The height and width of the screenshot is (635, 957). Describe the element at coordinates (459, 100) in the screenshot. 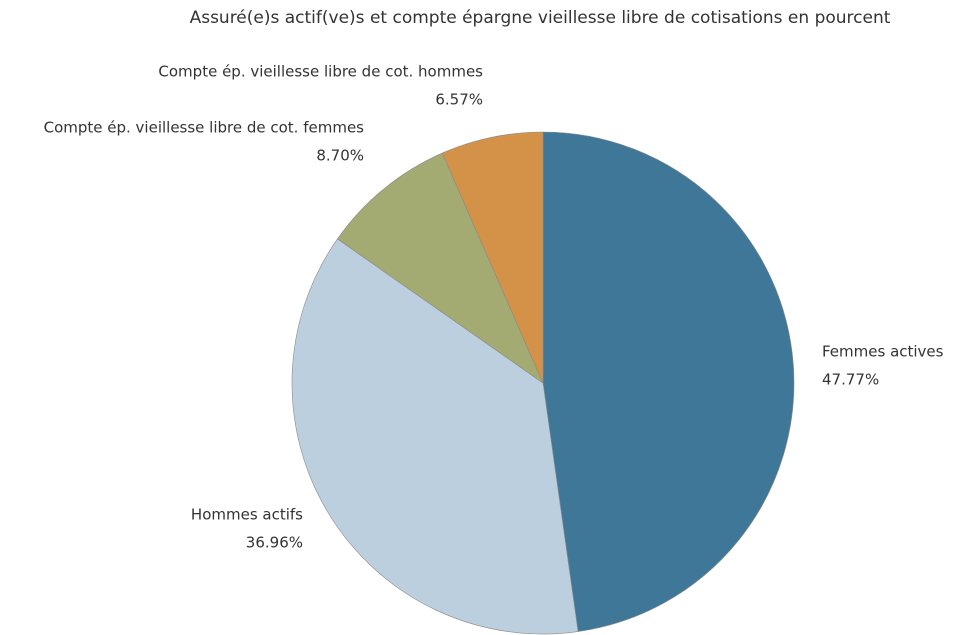

I see `slice-value-label: 6.57%` at that location.